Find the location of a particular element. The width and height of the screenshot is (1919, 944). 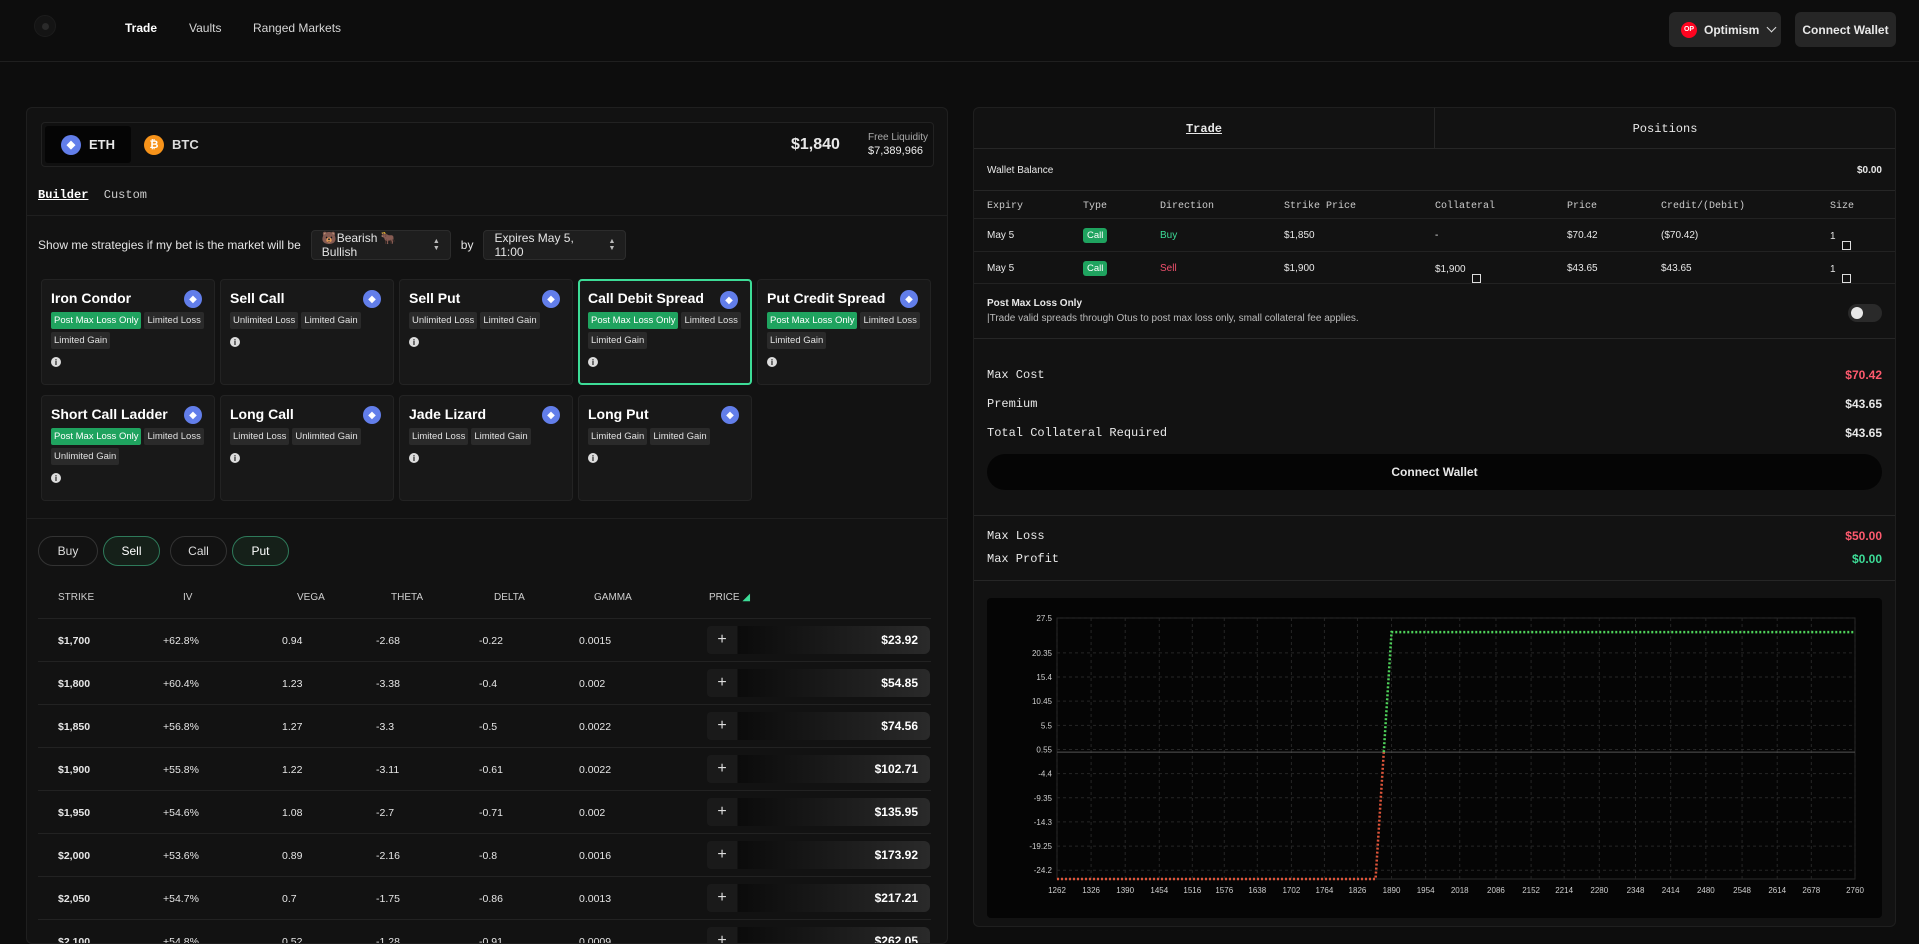

leg-expiry: May 5 is located at coordinates (1000, 235).